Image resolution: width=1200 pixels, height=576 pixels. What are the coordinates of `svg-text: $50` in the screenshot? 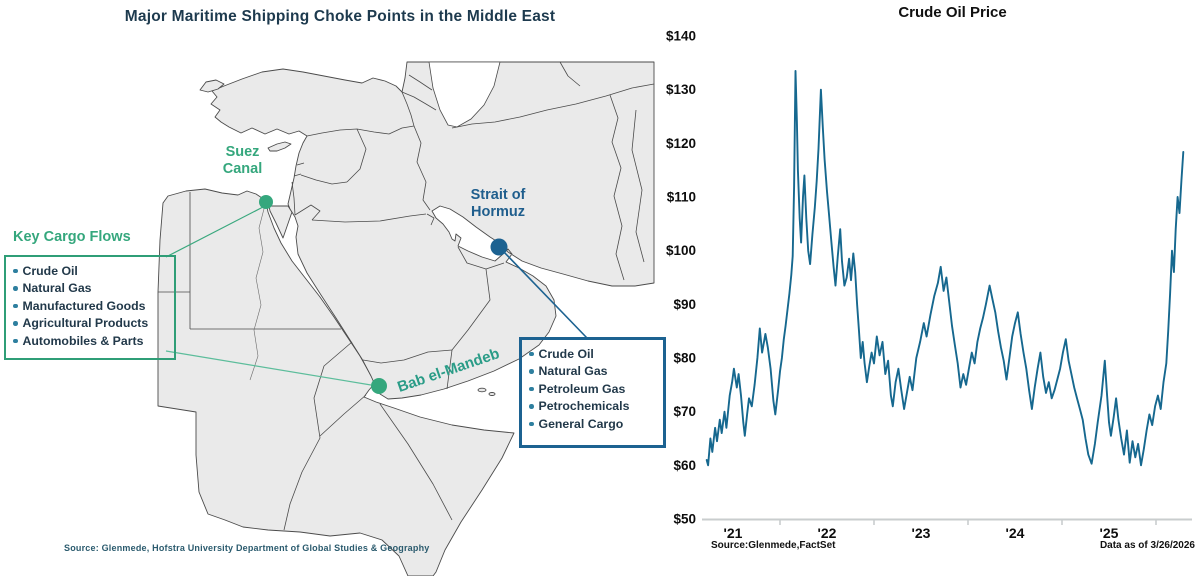 It's located at (684, 519).